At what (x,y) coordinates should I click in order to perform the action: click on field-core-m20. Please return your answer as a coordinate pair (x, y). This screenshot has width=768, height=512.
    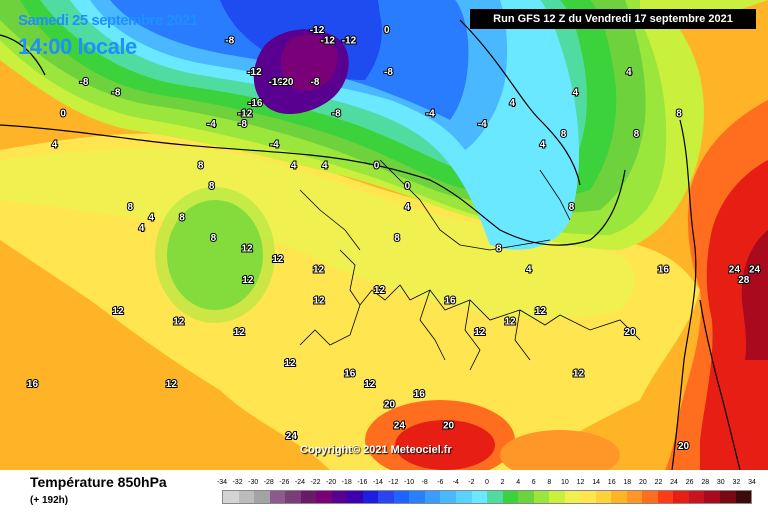
    Looking at the image, I should click on (309, 62).